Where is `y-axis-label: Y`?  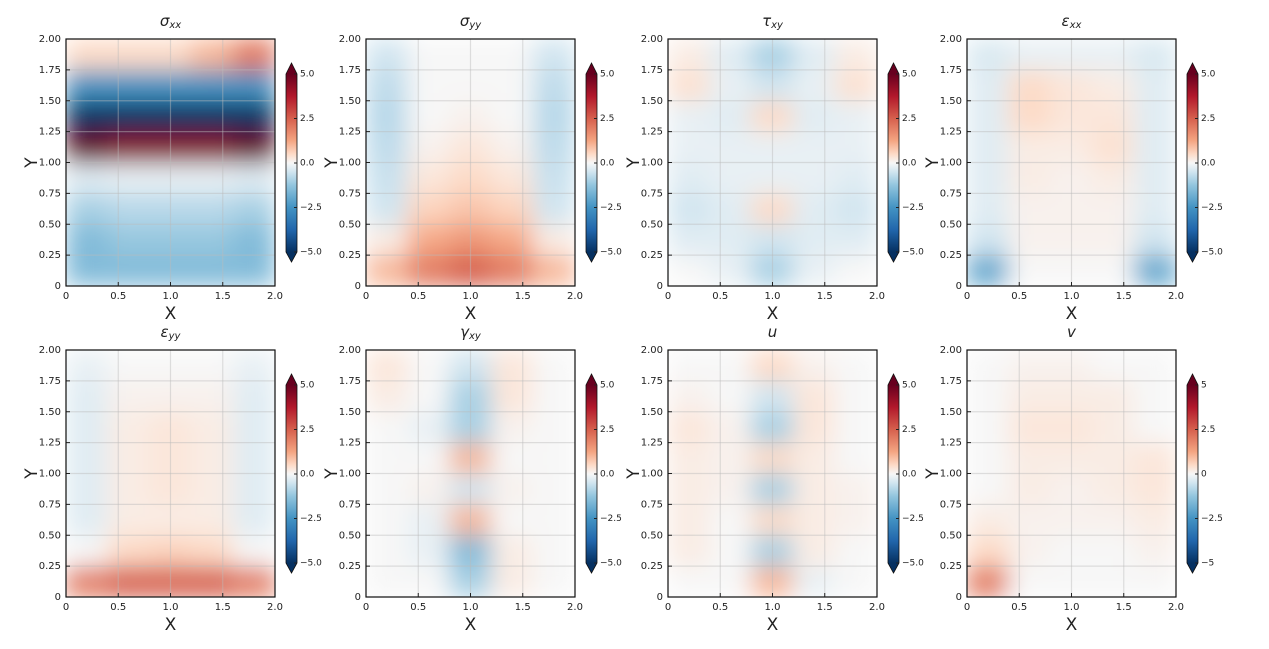
y-axis-label: Y is located at coordinates (634, 163).